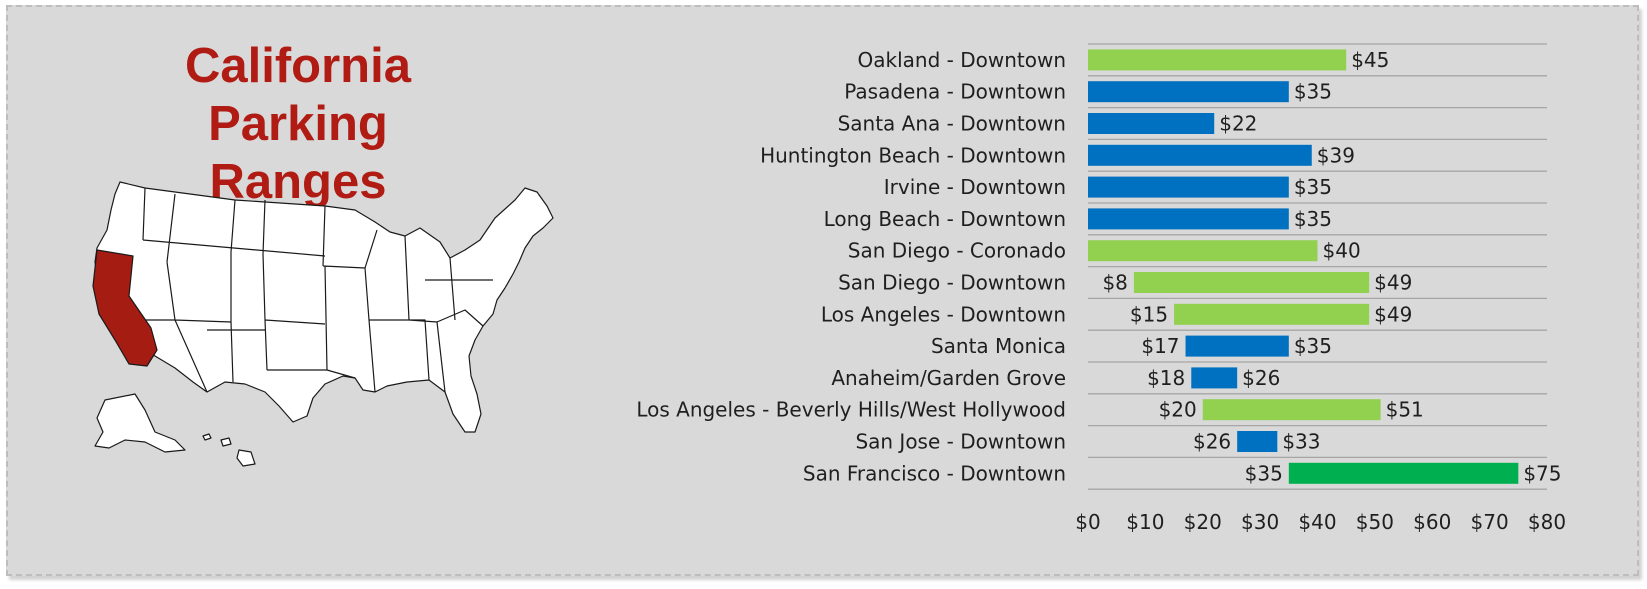 The height and width of the screenshot is (589, 1647). Describe the element at coordinates (1301, 442) in the screenshot. I see `max-value-label: $33` at that location.